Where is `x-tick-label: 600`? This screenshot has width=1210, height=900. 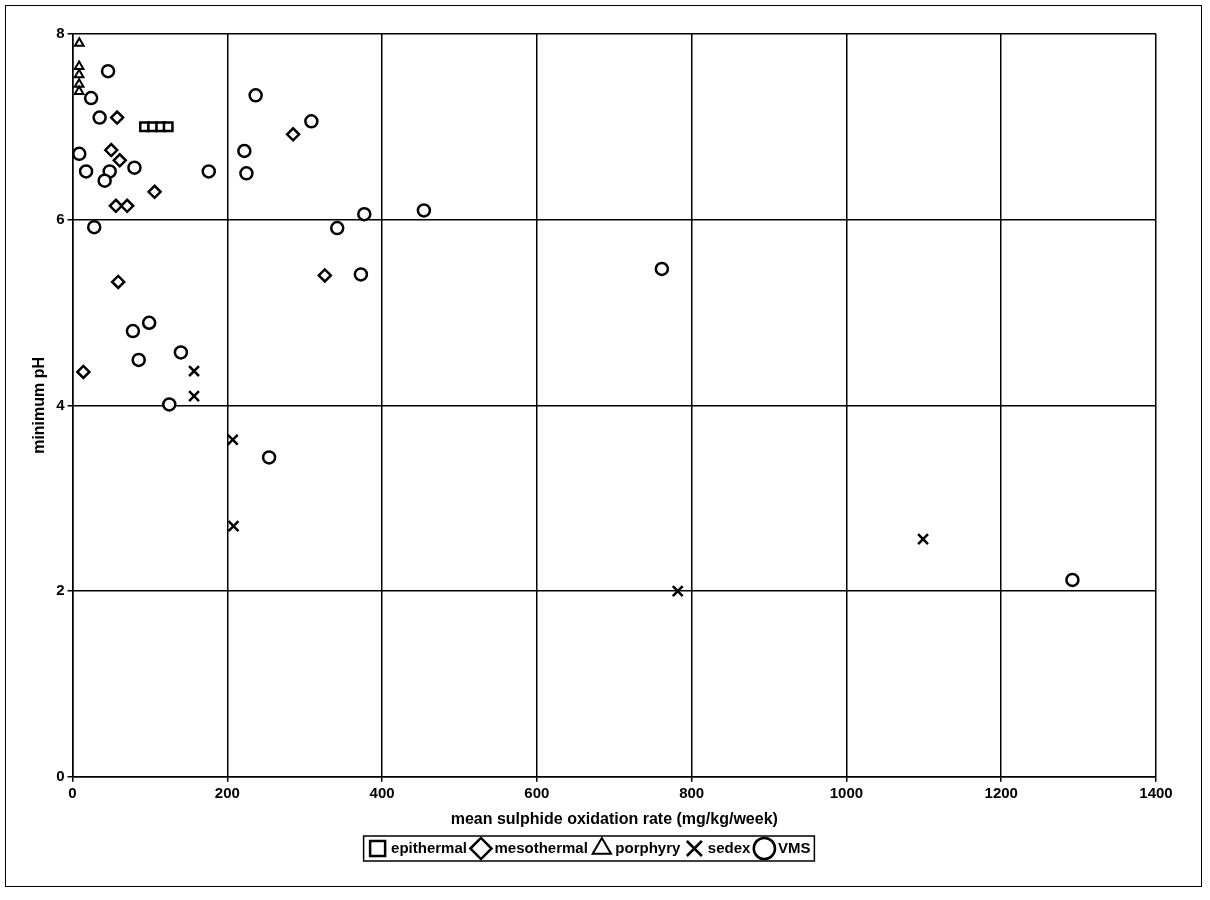 x-tick-label: 600 is located at coordinates (537, 792).